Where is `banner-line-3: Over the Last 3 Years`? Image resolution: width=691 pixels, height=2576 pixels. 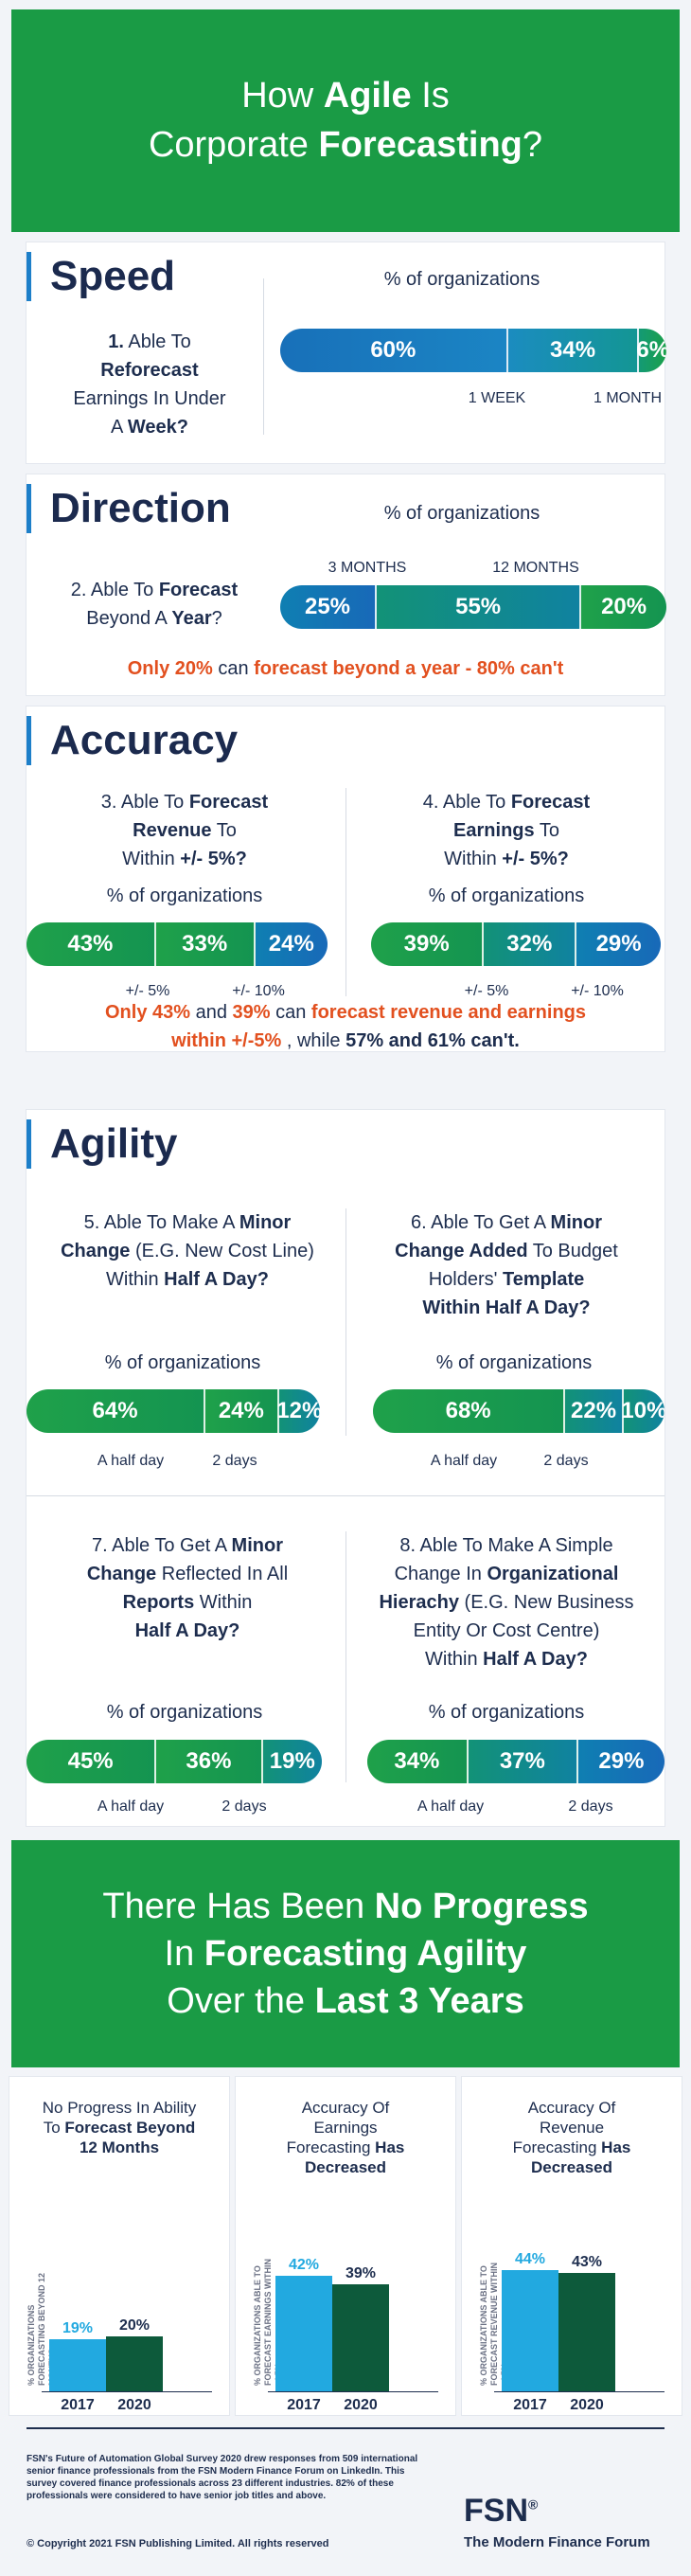
banner-line-3: Over the Last 3 Years is located at coordinates (345, 2001).